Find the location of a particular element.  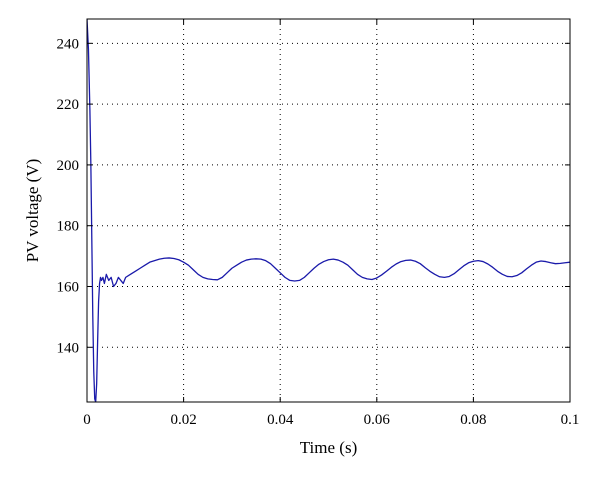

x-tick-label: 0.06 is located at coordinates (377, 420).